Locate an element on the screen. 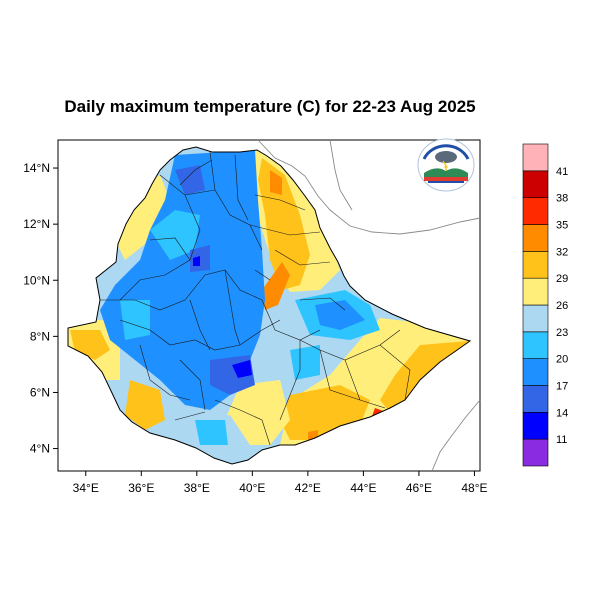 The image size is (600, 600). longitude-axis: 34°E 36°E 38°E 40°E 42°E 44°E 46°E 48°E is located at coordinates (280, 483).